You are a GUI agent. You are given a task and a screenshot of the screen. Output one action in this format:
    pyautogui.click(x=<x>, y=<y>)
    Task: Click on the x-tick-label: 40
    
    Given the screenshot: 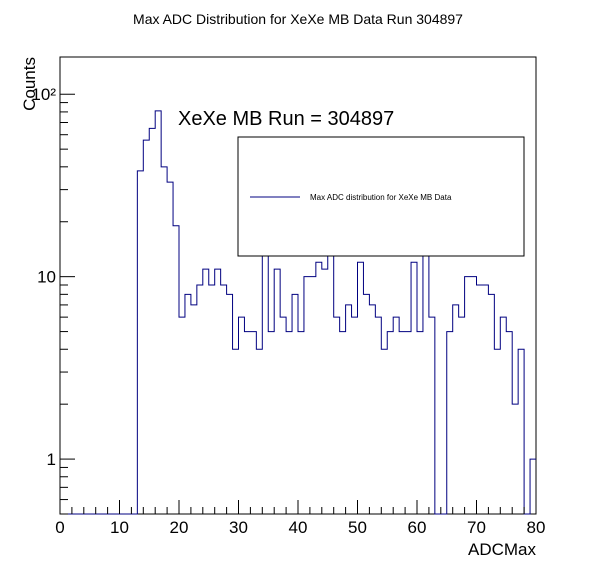 What is the action you would take?
    pyautogui.click(x=298, y=527)
    